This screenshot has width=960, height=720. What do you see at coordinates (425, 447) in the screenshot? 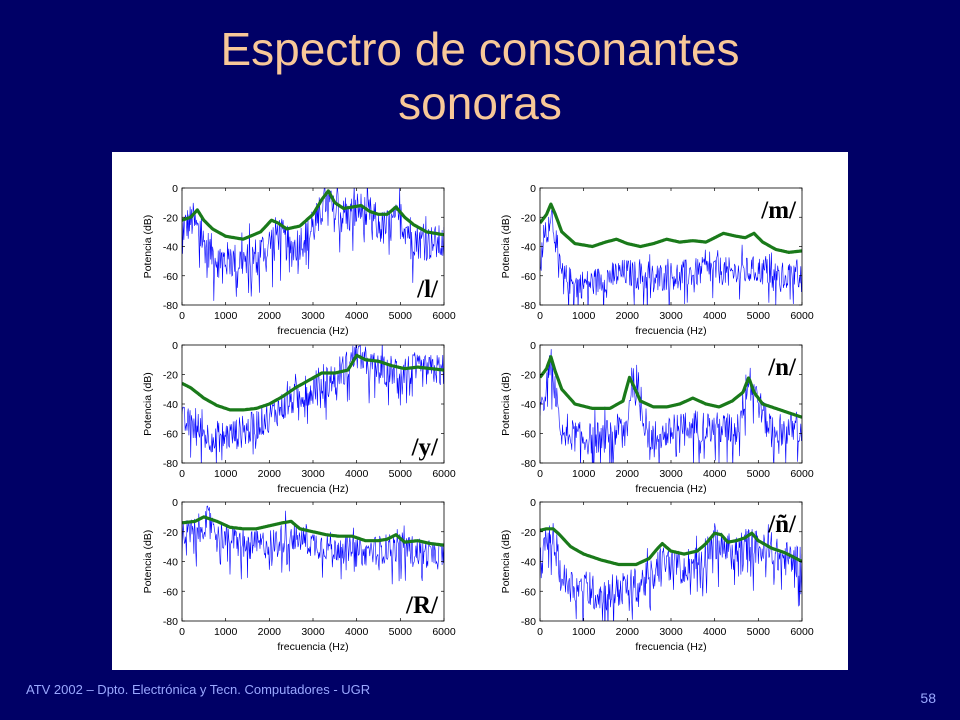
I see `phoneme-label: /y/` at bounding box center [425, 447].